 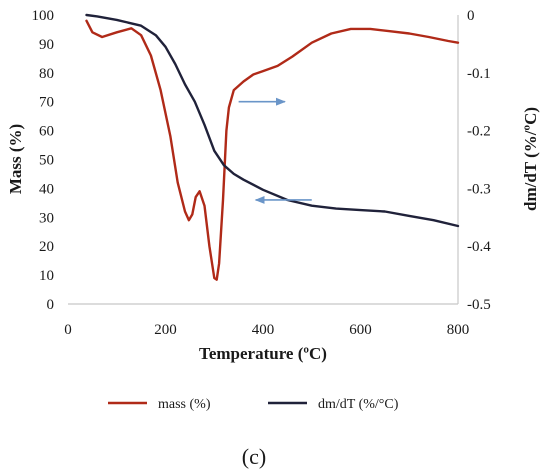 I want to click on x-tick-label: 600, so click(x=360, y=330).